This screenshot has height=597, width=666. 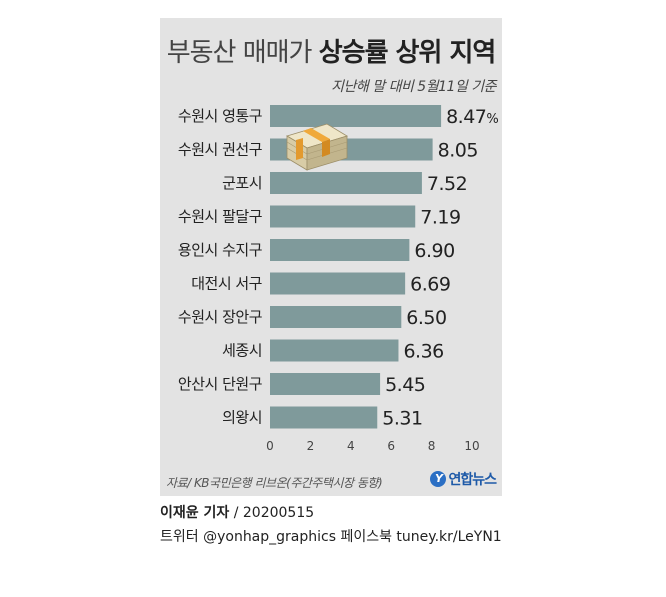 What do you see at coordinates (220, 317) in the screenshot?
I see `category-label: 수원시 장안구` at bounding box center [220, 317].